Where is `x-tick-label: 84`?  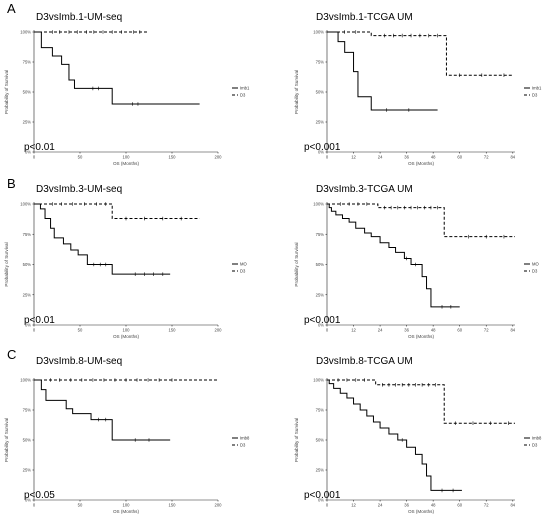
x-tick-label: 84 is located at coordinates (512, 505).